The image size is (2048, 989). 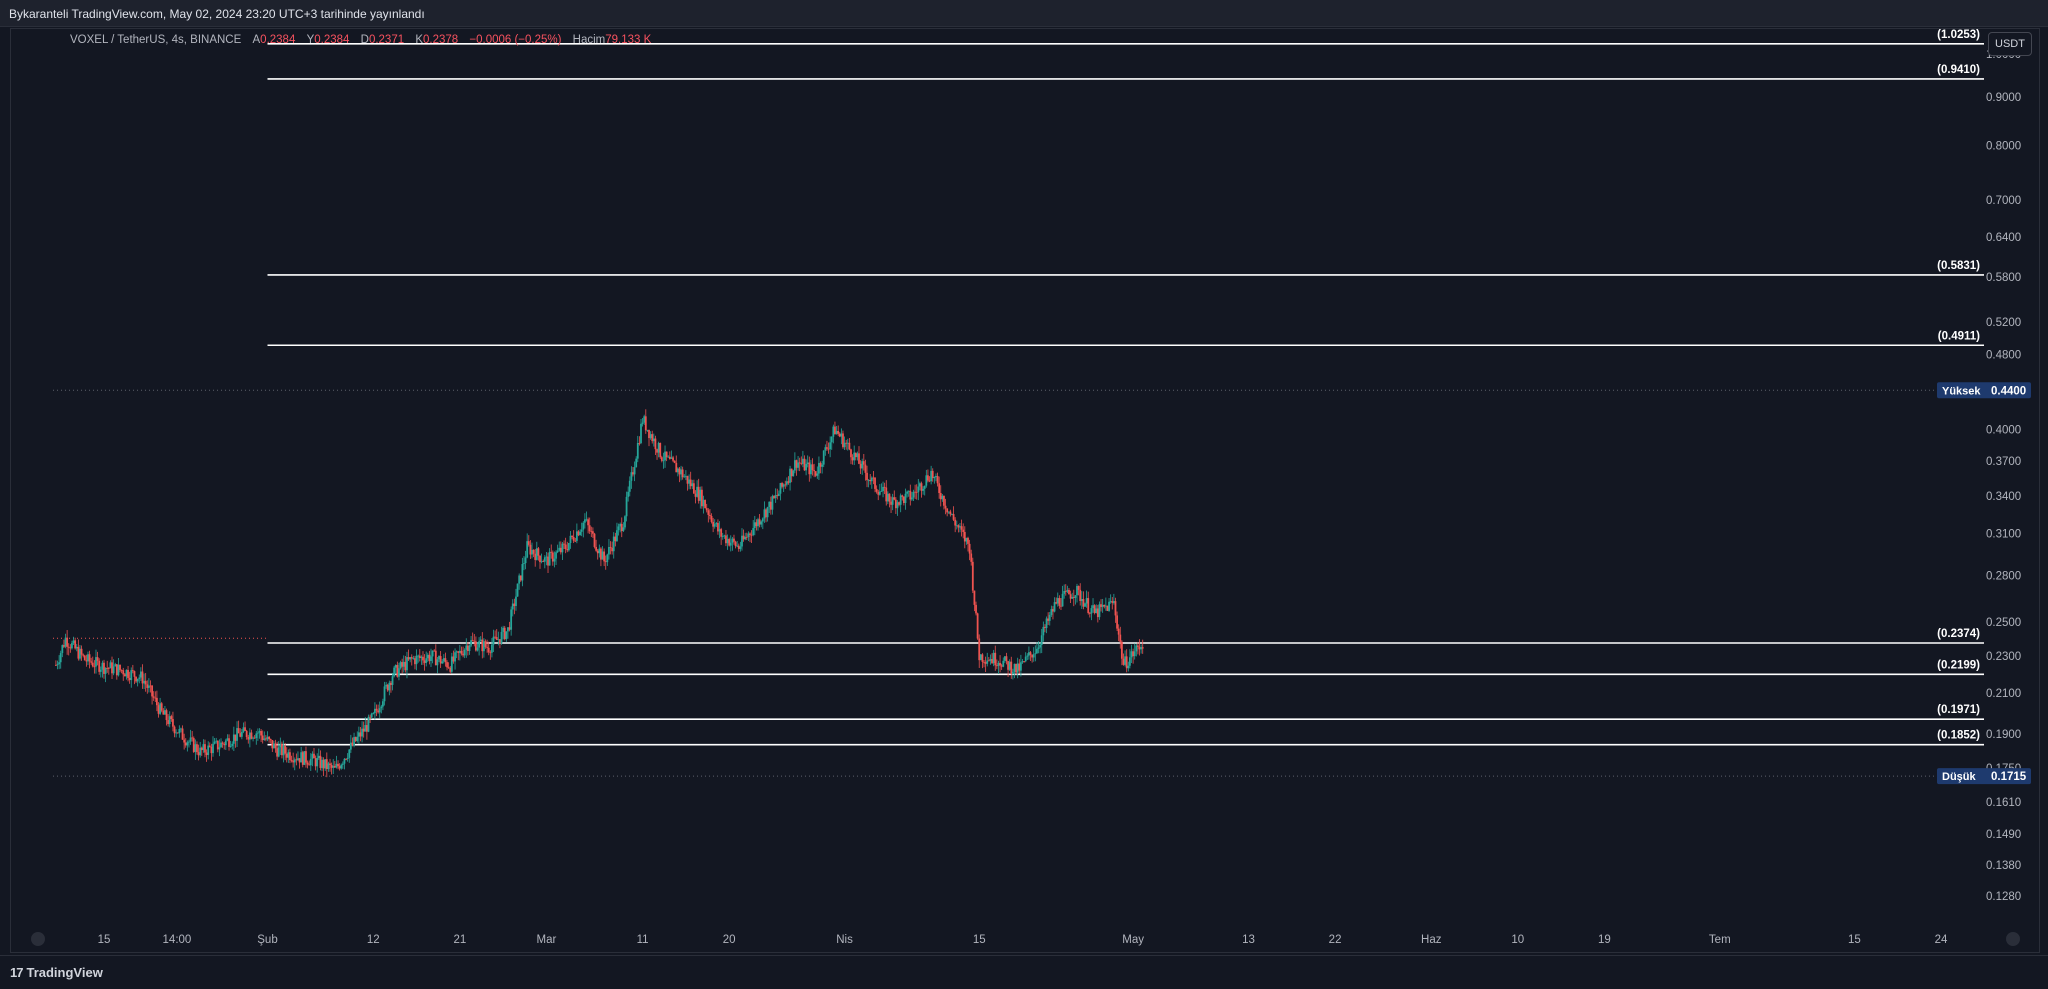 What do you see at coordinates (2003, 803) in the screenshot?
I see `y-tick-label: 0.1610` at bounding box center [2003, 803].